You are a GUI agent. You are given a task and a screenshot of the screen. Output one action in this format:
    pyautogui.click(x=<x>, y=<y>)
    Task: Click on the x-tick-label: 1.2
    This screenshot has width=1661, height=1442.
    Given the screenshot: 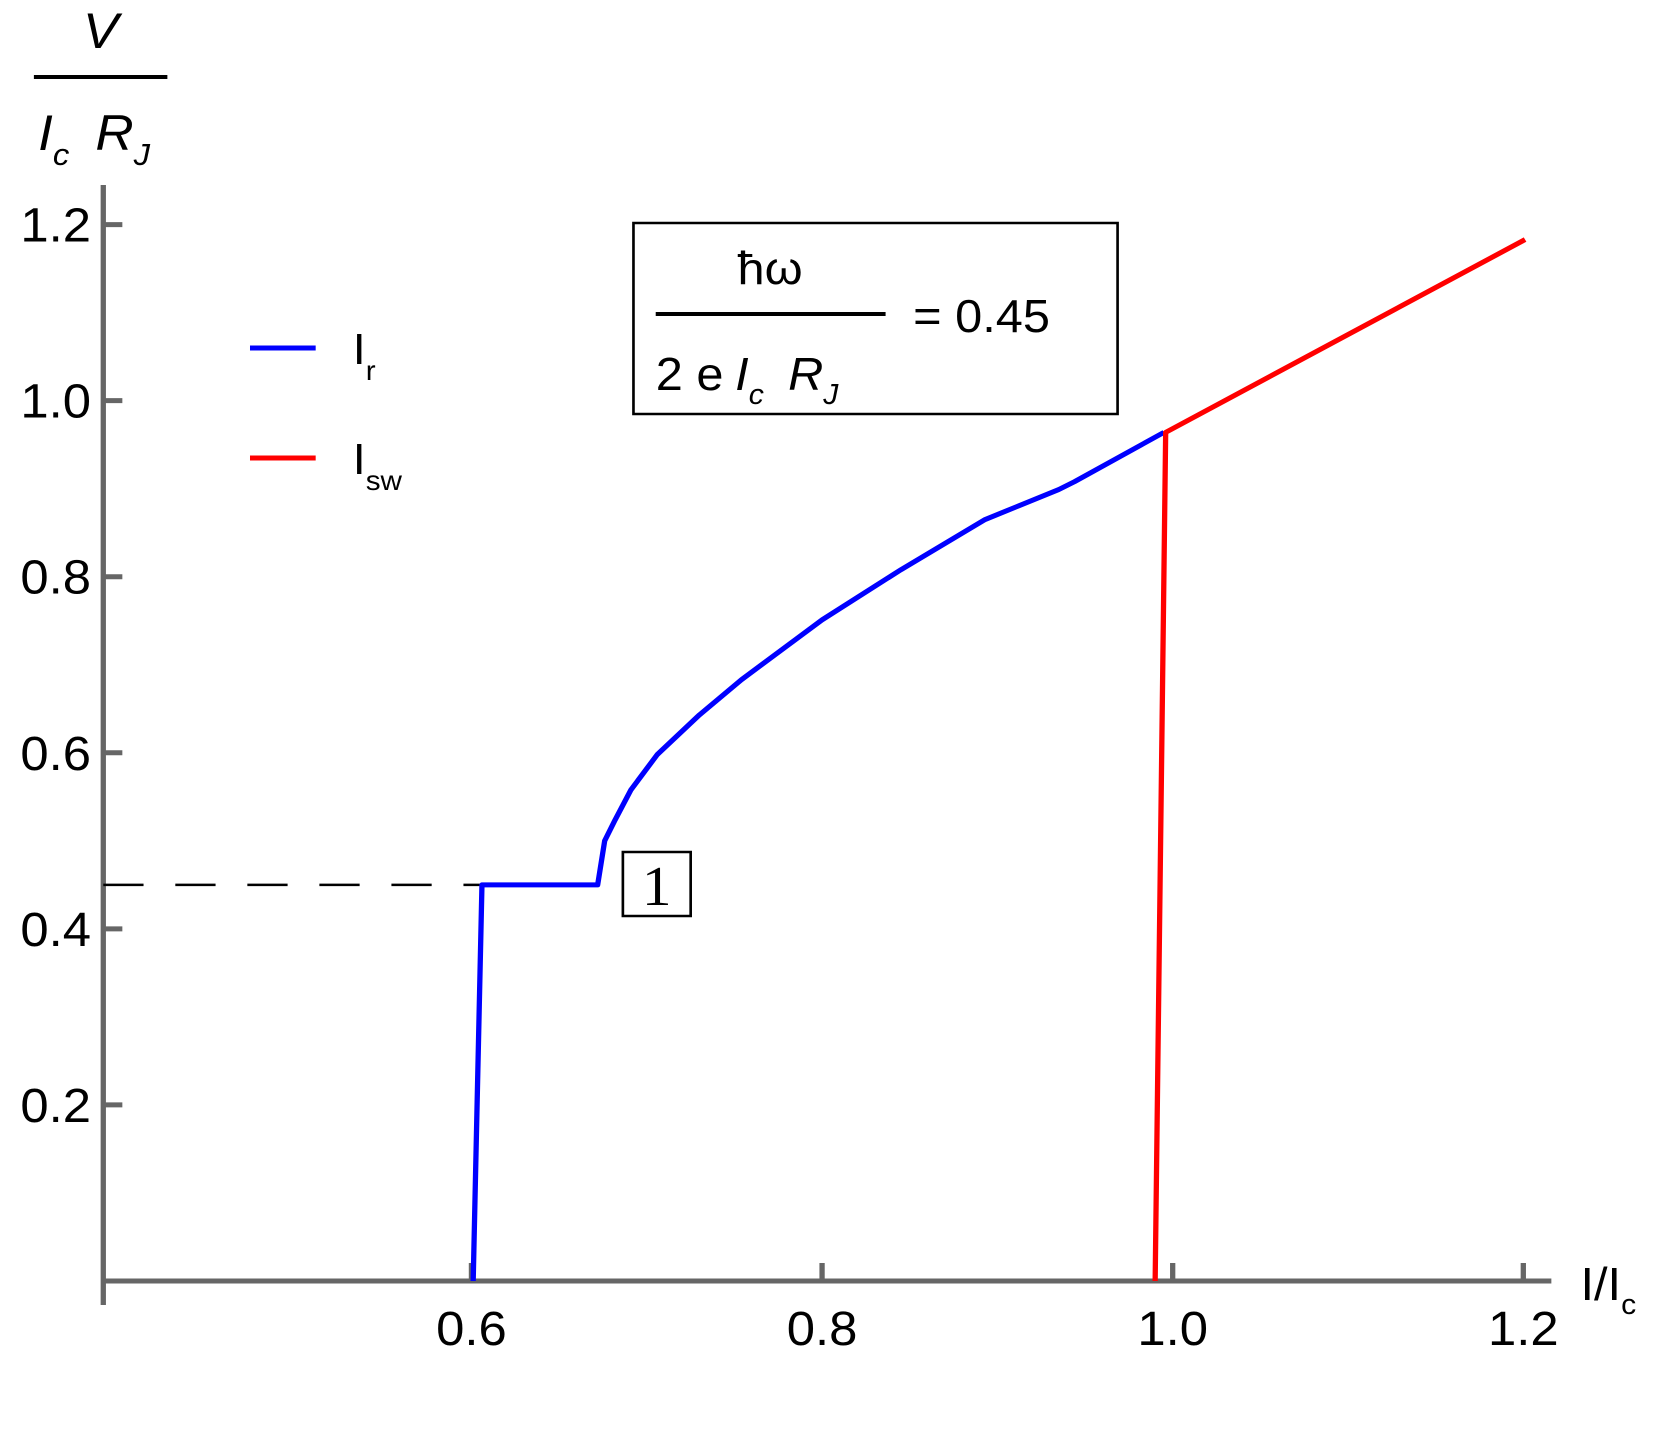 What is the action you would take?
    pyautogui.click(x=1523, y=1328)
    